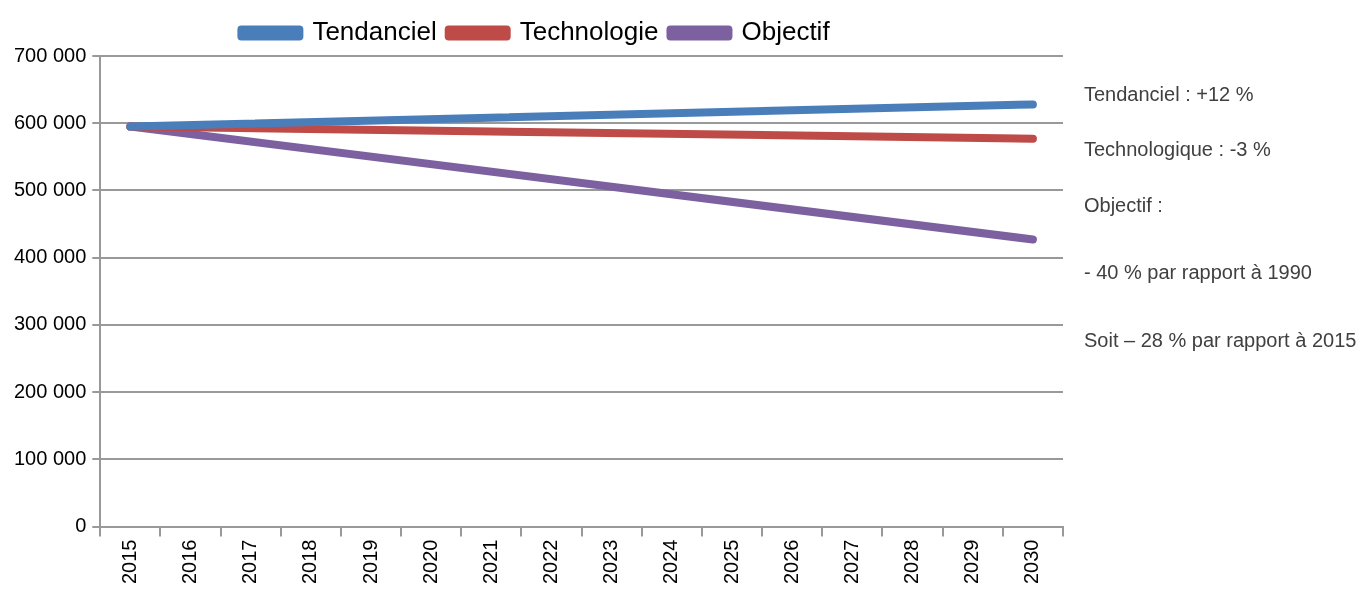  Describe the element at coordinates (730, 562) in the screenshot. I see `x-tick-label: 2025` at that location.